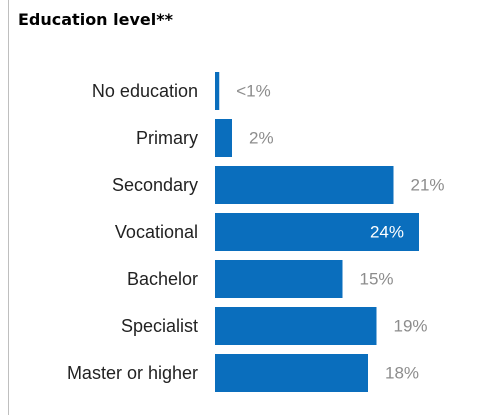 The width and height of the screenshot is (491, 415). I want to click on category-label: No education, so click(145, 91).